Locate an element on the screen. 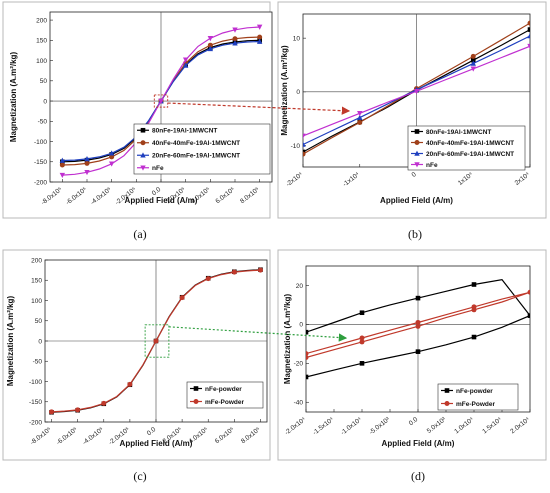  y-tick-label: -20 is located at coordinates (299, 364).